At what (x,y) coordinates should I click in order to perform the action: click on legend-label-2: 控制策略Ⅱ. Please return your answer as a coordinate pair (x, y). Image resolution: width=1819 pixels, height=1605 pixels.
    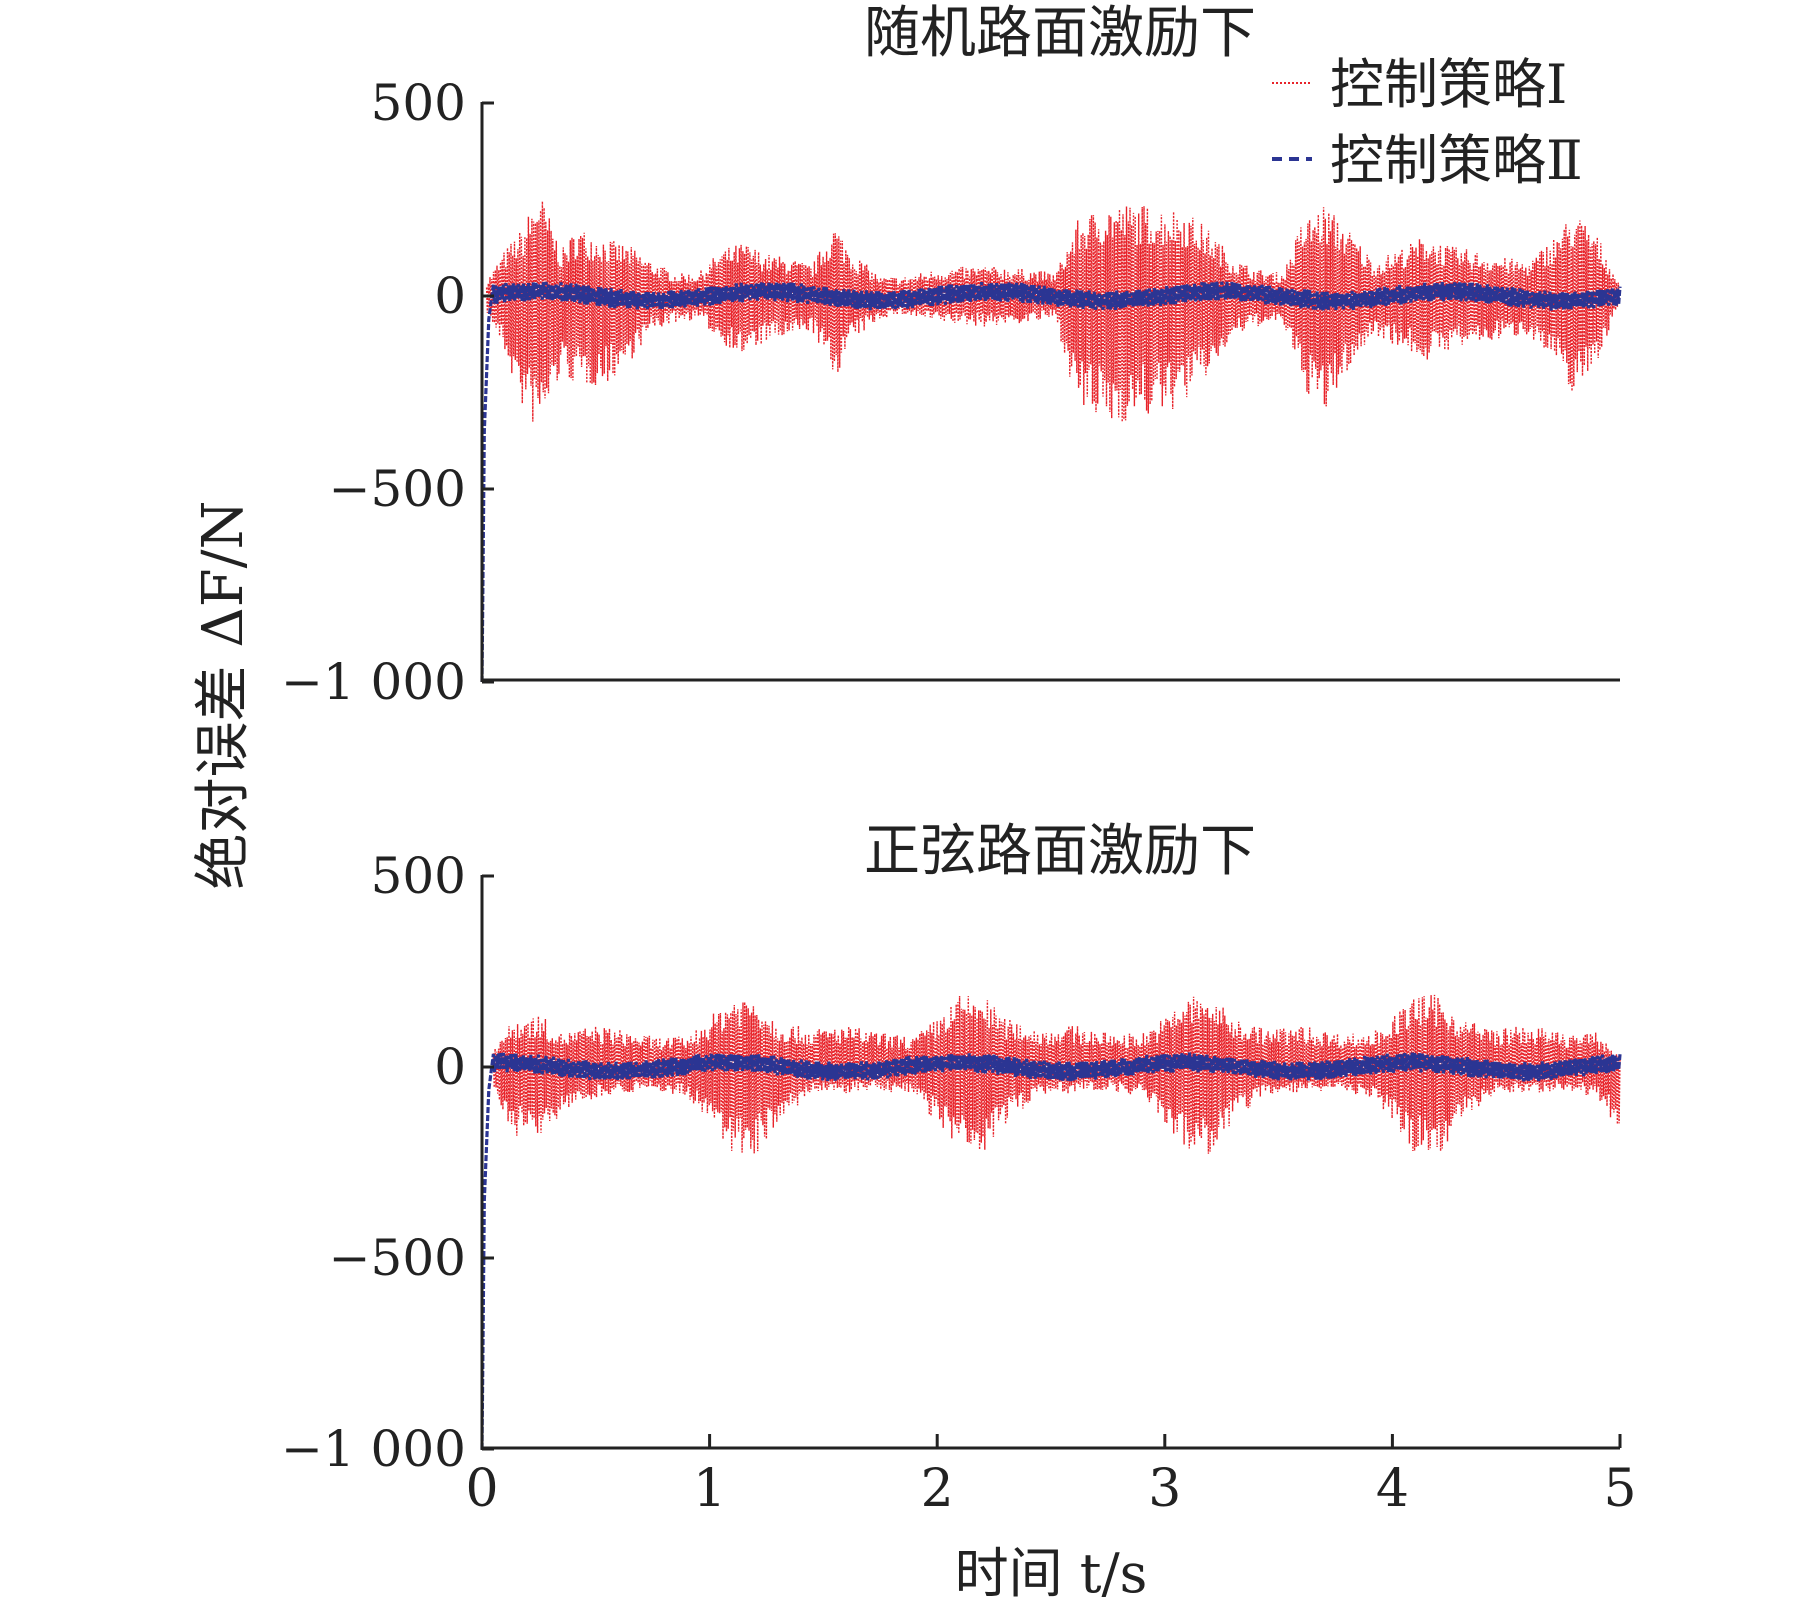
    Looking at the image, I should click on (1456, 160).